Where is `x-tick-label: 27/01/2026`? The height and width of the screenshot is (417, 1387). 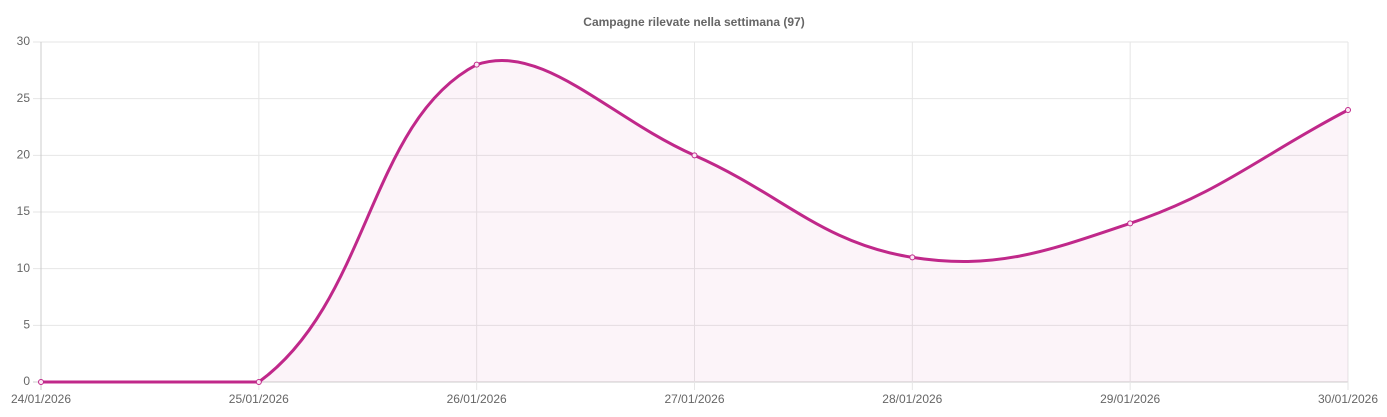
x-tick-label: 27/01/2026 is located at coordinates (694, 399).